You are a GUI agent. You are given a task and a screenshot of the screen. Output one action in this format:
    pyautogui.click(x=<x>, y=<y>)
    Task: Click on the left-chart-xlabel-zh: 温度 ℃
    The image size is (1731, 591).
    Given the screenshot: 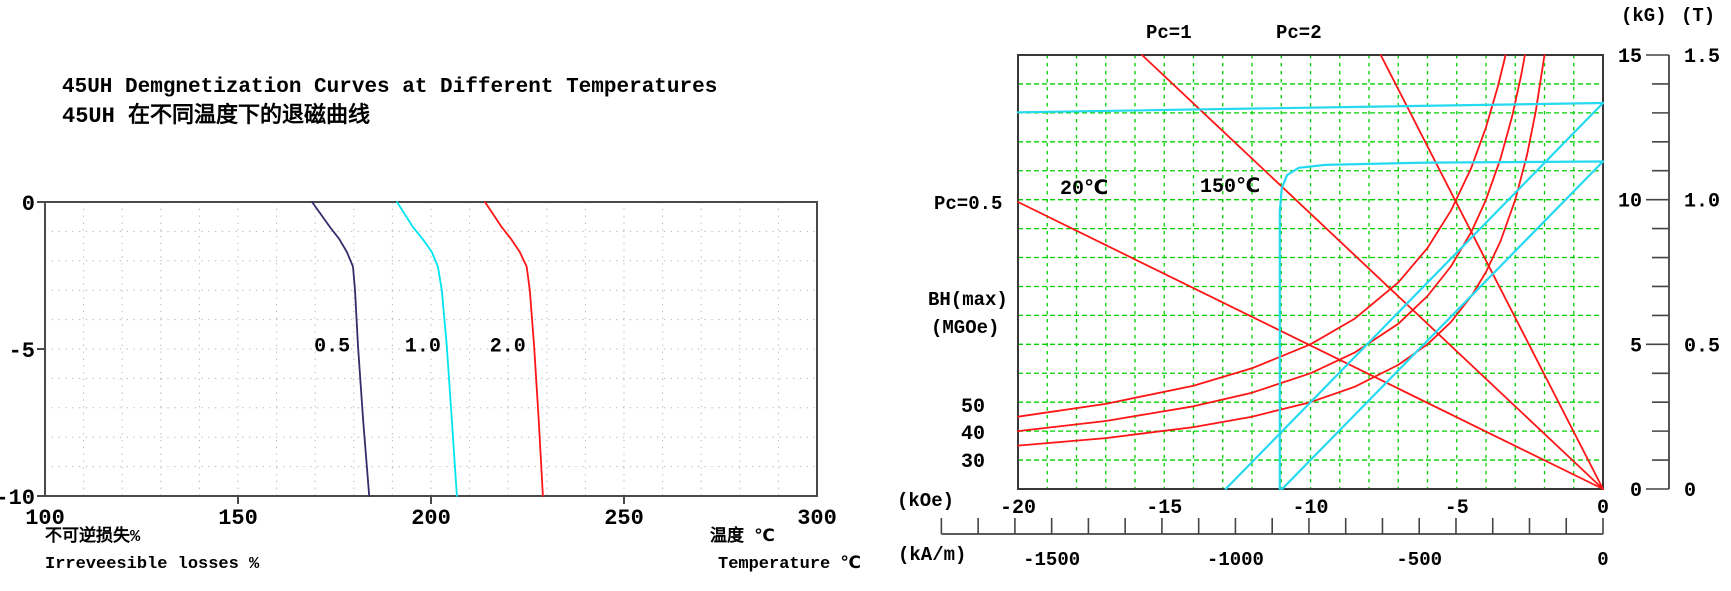 What is the action you would take?
    pyautogui.click(x=742, y=537)
    